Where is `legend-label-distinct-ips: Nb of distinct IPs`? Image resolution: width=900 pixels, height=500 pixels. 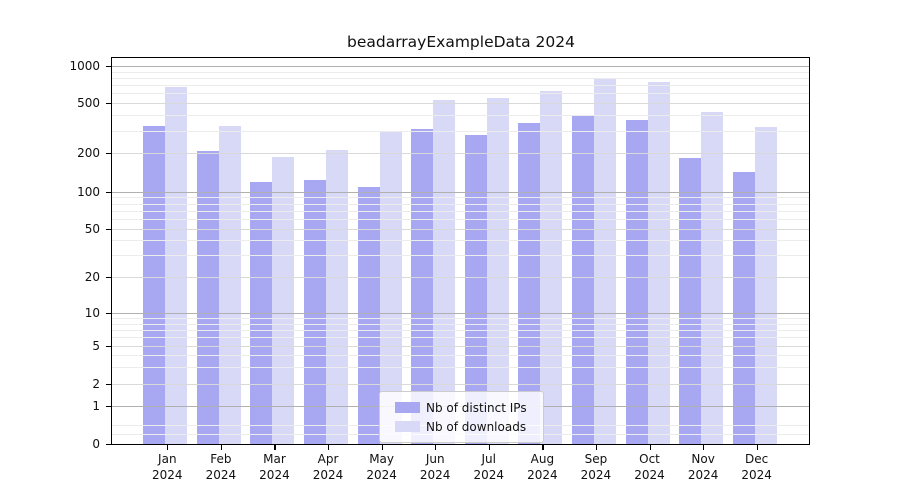 legend-label-distinct-ips: Nb of distinct IPs is located at coordinates (476, 407).